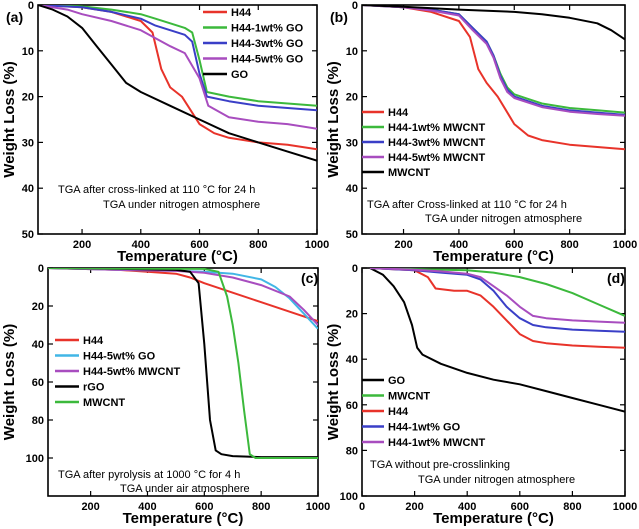 This screenshot has width=639, height=529. I want to click on x-tick-label: 0, so click(362, 507).